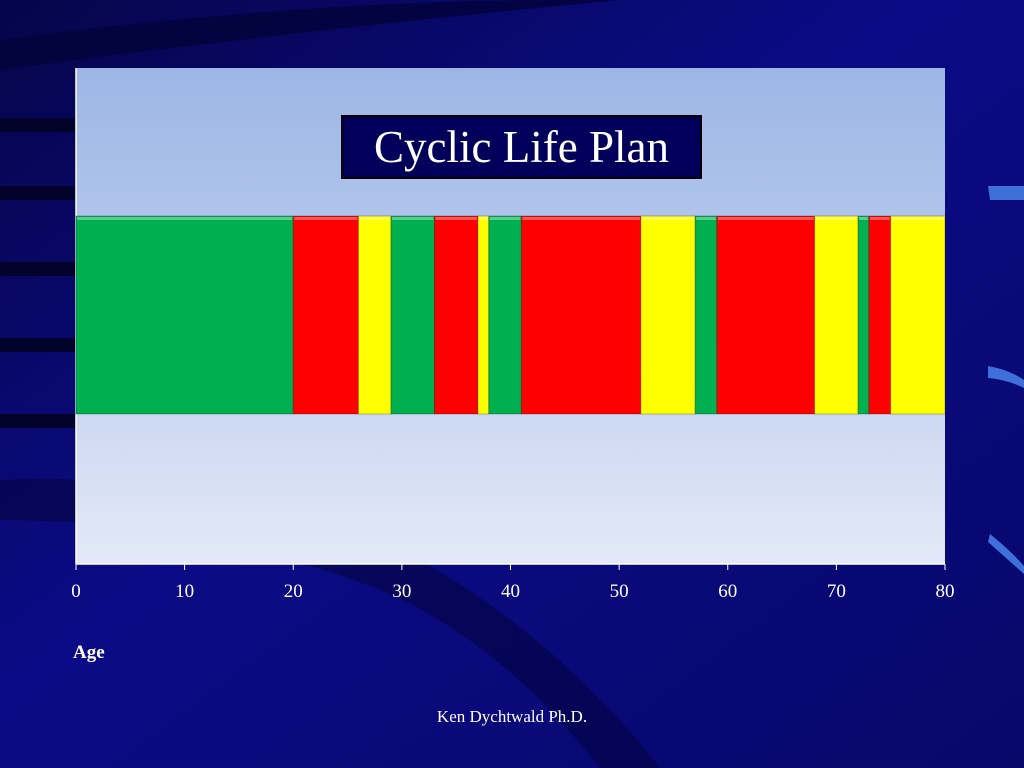 The width and height of the screenshot is (1024, 768). I want to click on right-accent-bars, so click(1006, 380).